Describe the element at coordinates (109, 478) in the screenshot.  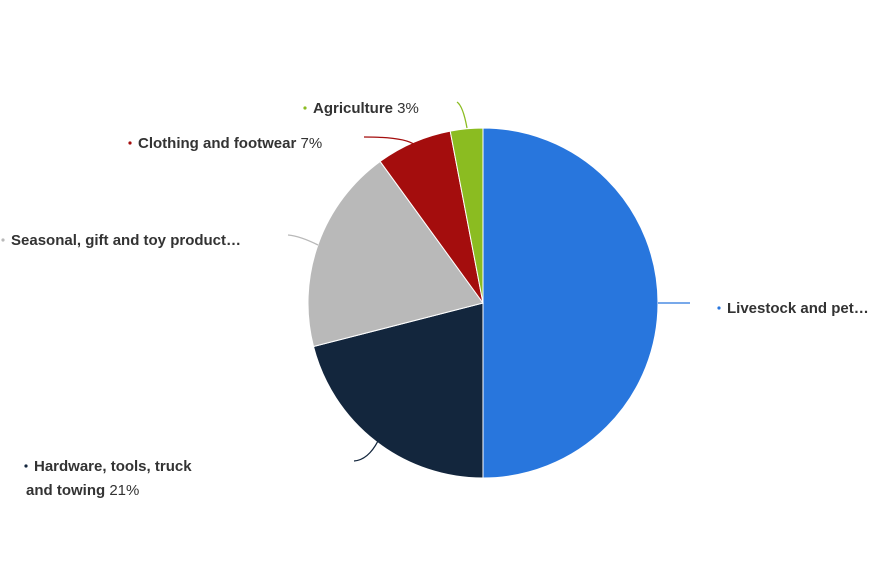
I see `data-label-1: Hardware, tools, truck and towing 21%` at that location.